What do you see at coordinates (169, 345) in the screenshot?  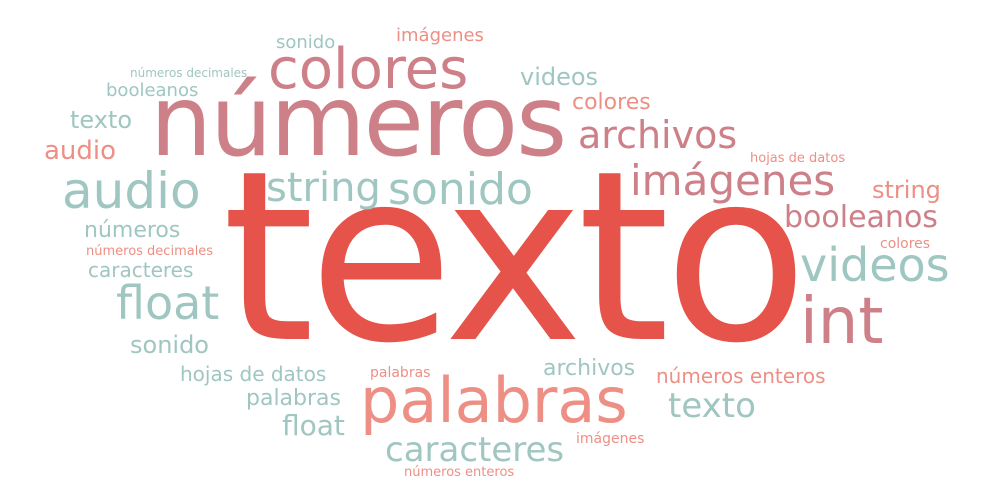 I see `word-sonido-l: sonido` at bounding box center [169, 345].